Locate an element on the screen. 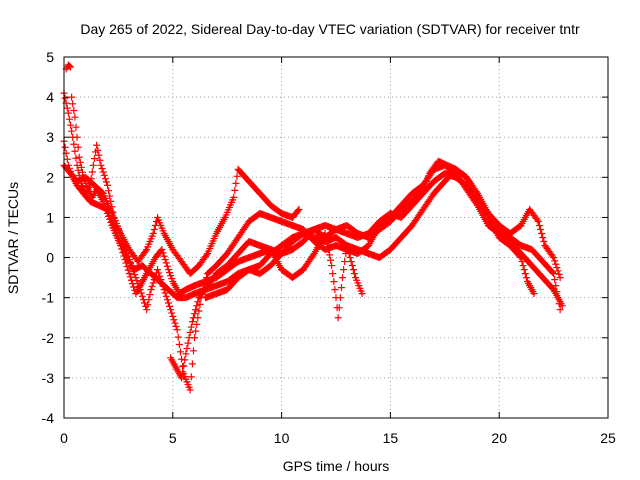  y-axis-label: SDTVAR / TECUs is located at coordinates (13, 238).